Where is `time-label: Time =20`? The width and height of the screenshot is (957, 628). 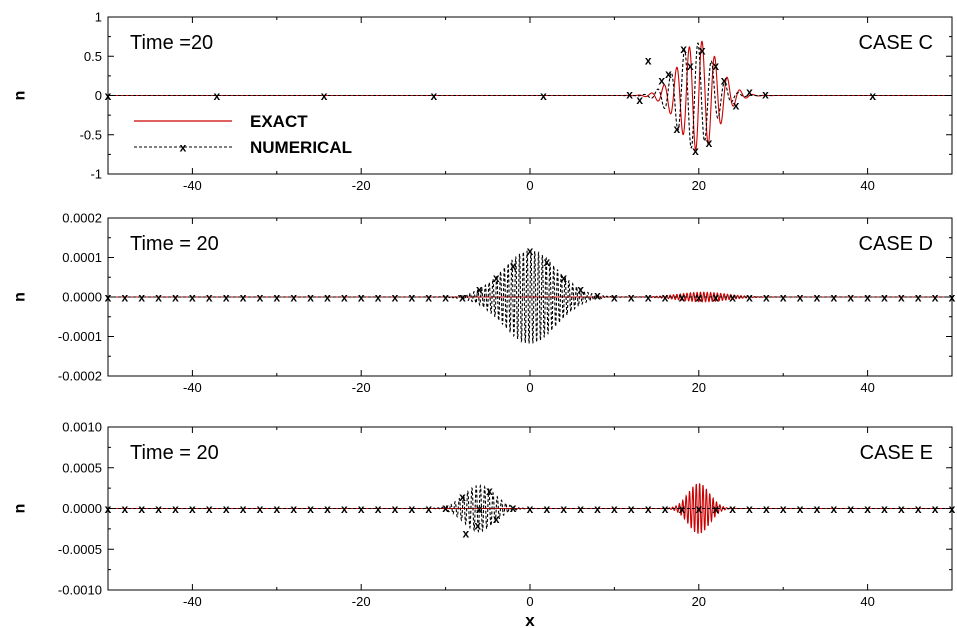
time-label: Time =20 is located at coordinates (171, 43).